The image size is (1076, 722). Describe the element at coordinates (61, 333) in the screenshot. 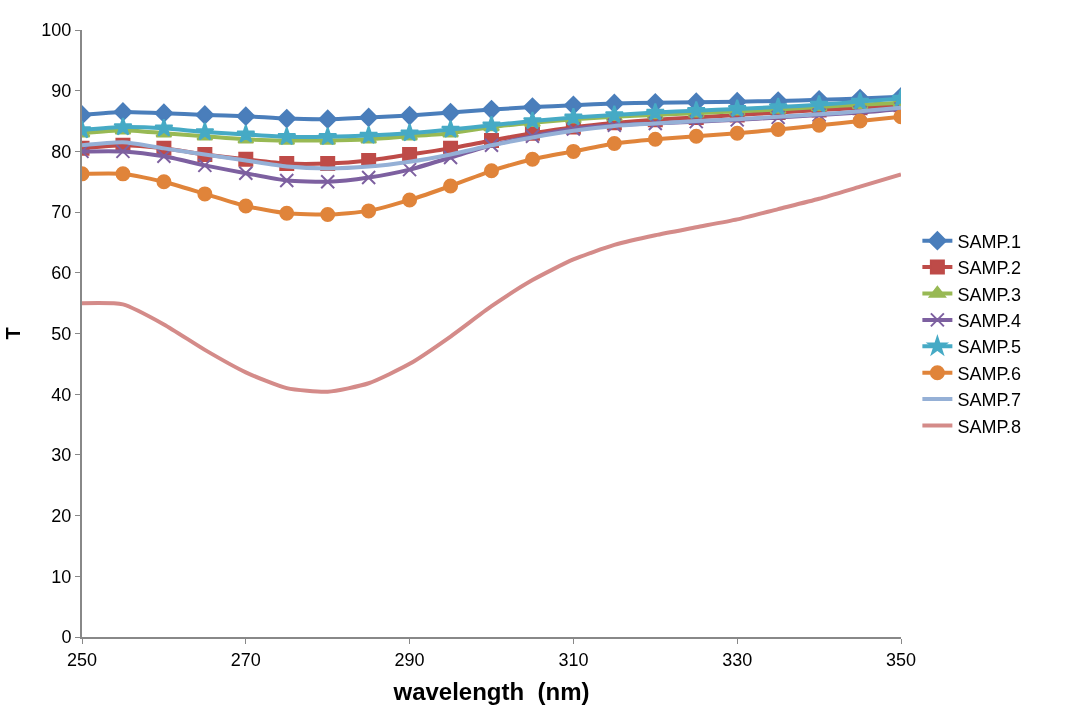

I see `y-tick-label: 50` at that location.